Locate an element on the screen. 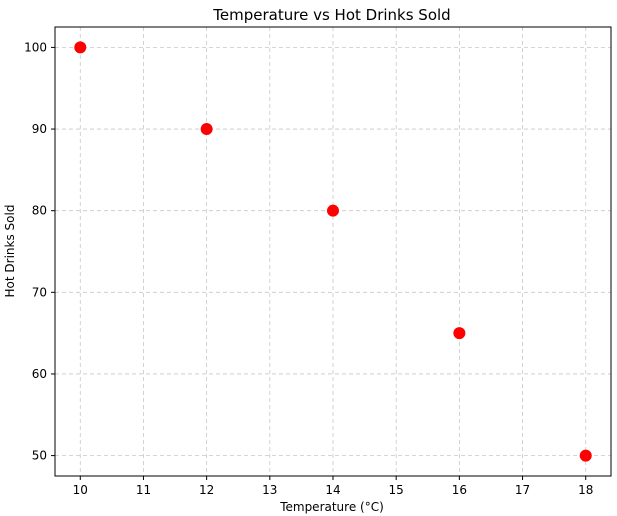  x-tick-label: 16 is located at coordinates (459, 490).